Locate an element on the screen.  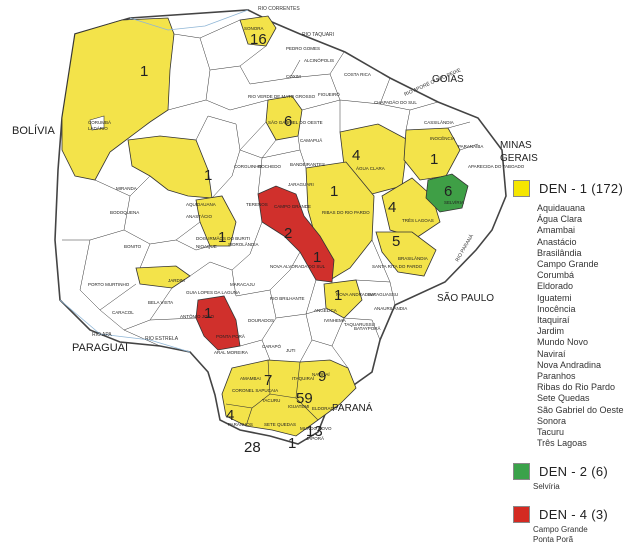
region-south-cluster is located at coordinates (289, 398).